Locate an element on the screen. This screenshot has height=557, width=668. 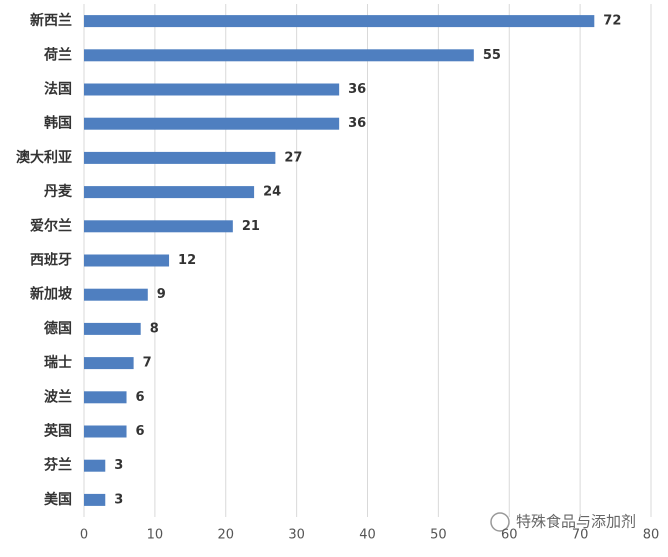
x-tick-label: 70 is located at coordinates (580, 535).